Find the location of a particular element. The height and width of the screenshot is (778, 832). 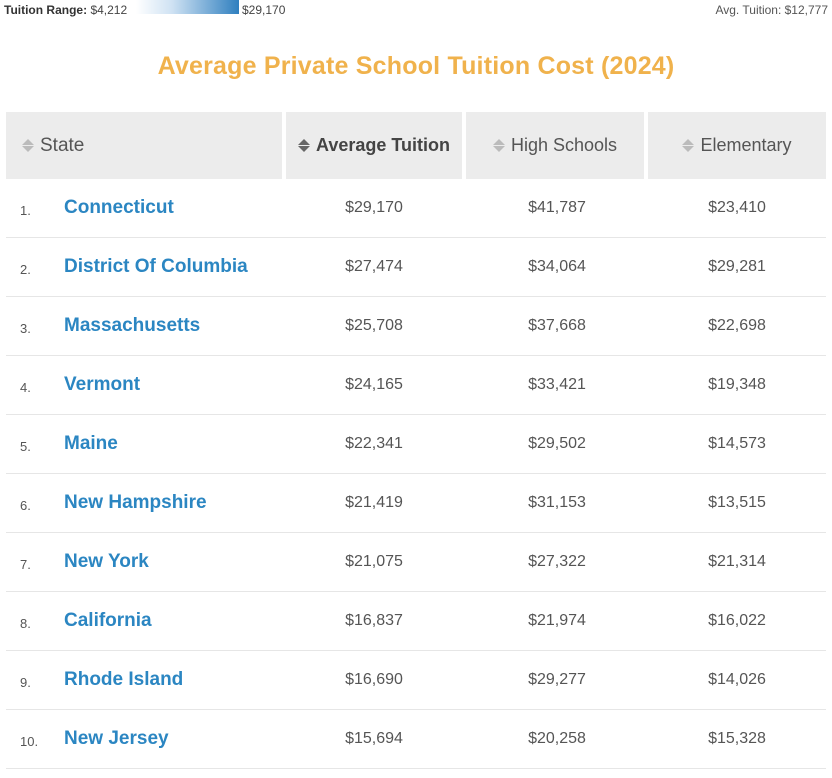

high-school-tuition-value: $21,974 is located at coordinates (557, 620).